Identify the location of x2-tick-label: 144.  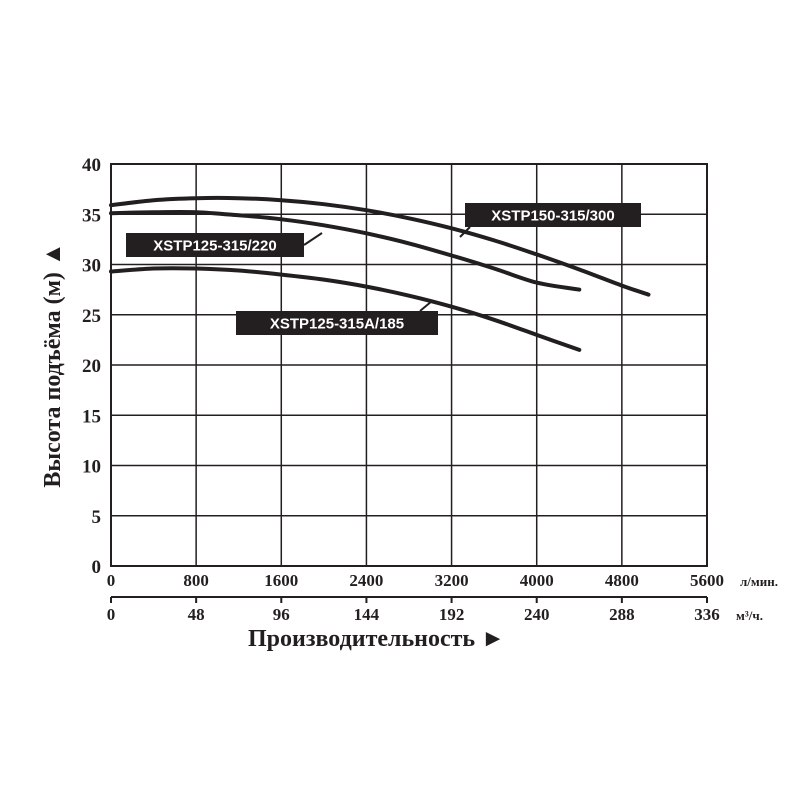
(367, 614).